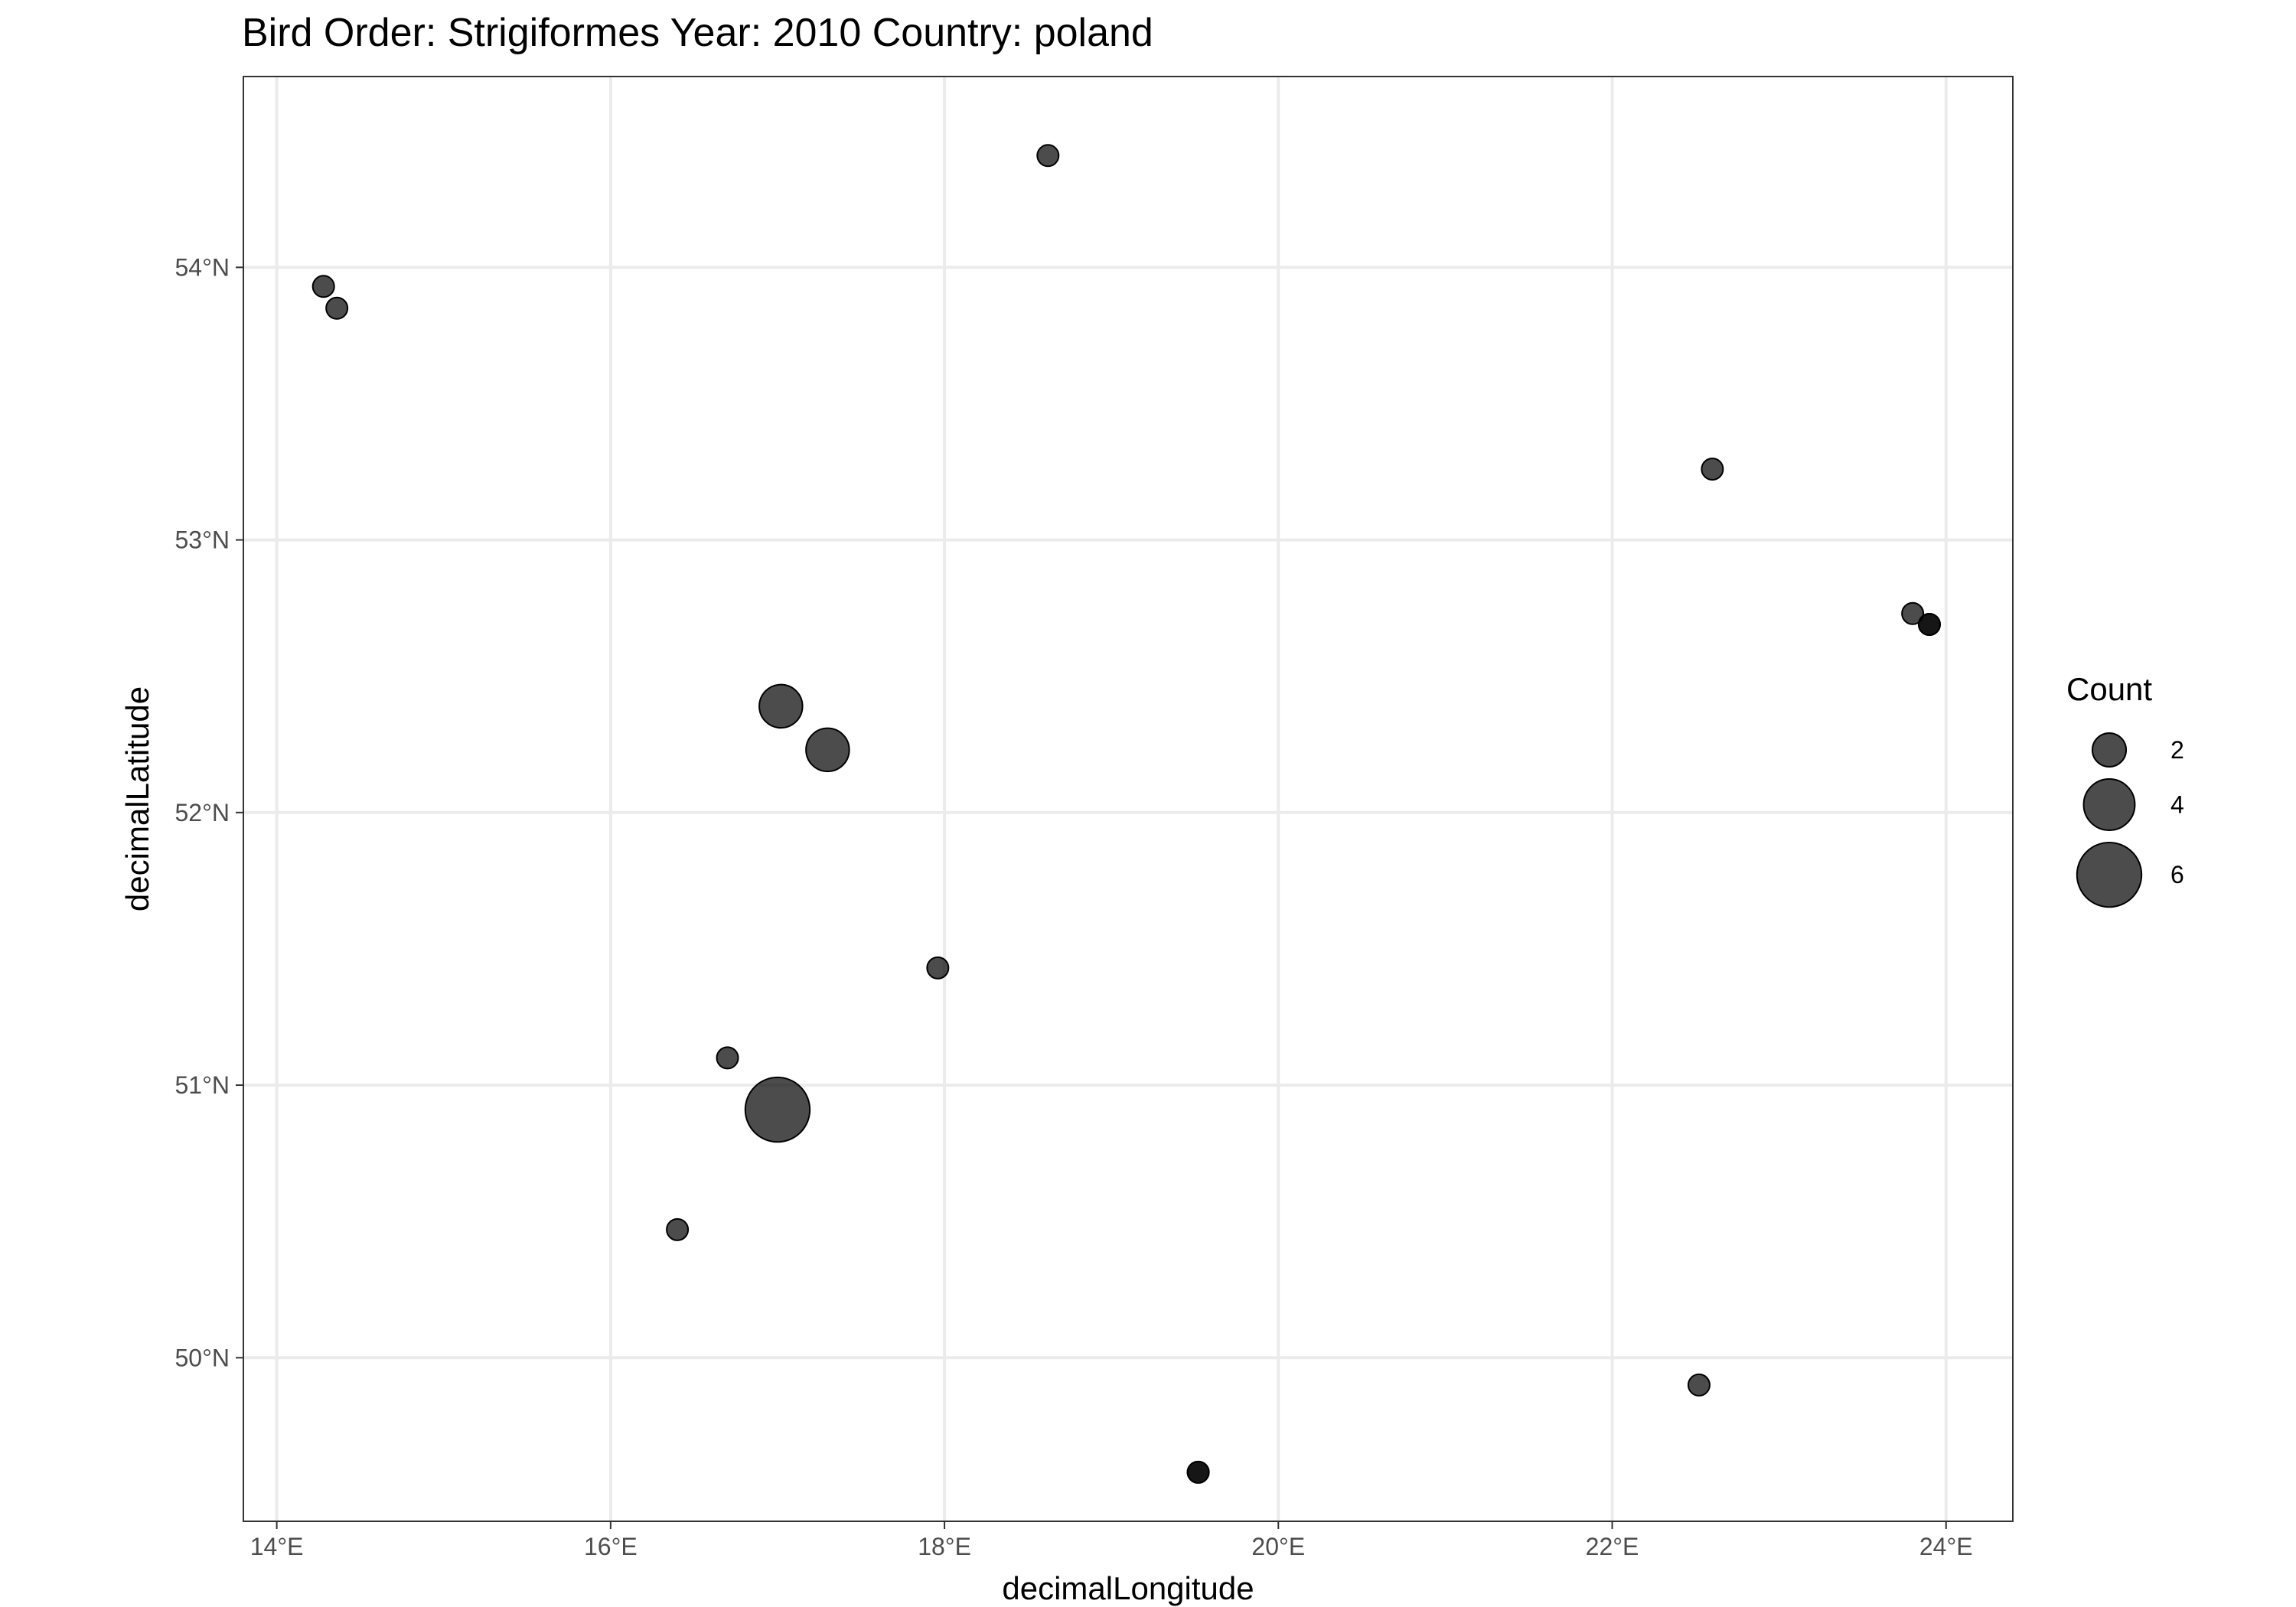 This screenshot has width=2296, height=1607. I want to click on x-tick-label-1: 16°E, so click(611, 1546).